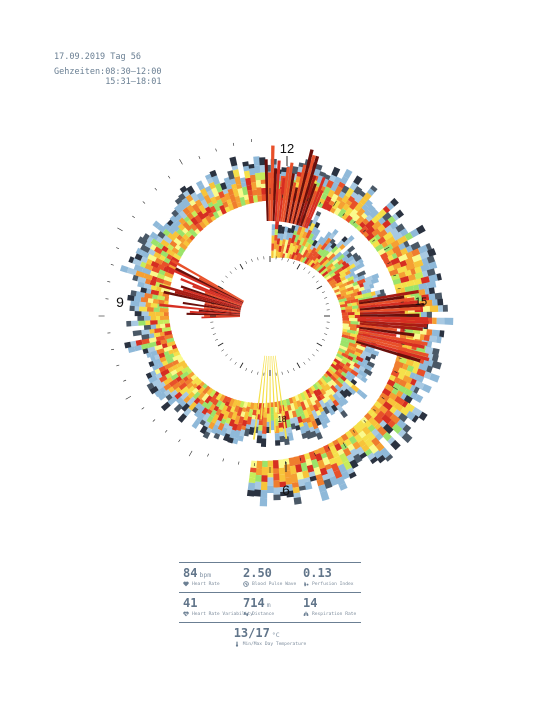 This screenshot has width=540, height=720. I want to click on stat-label: Perfusion Index, so click(333, 584).